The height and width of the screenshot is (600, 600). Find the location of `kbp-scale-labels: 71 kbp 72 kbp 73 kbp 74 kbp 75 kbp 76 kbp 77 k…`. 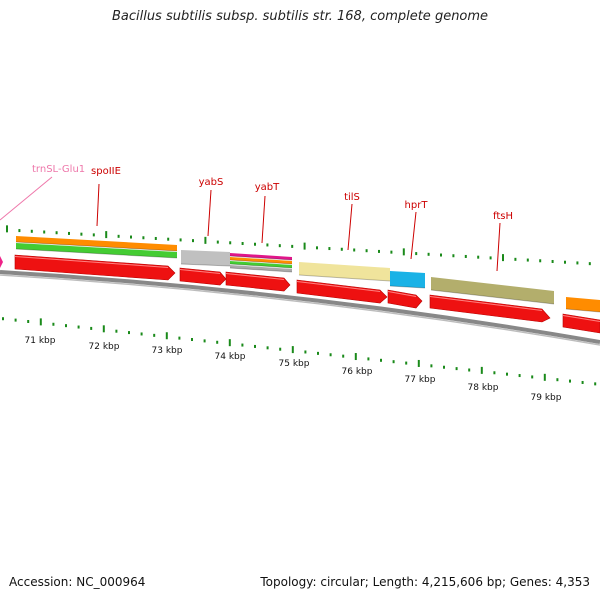

kbp-scale-labels: 71 kbp 72 kbp 73 kbp 74 kbp 75 kbp 76 kbp 77 k… is located at coordinates (293, 369).